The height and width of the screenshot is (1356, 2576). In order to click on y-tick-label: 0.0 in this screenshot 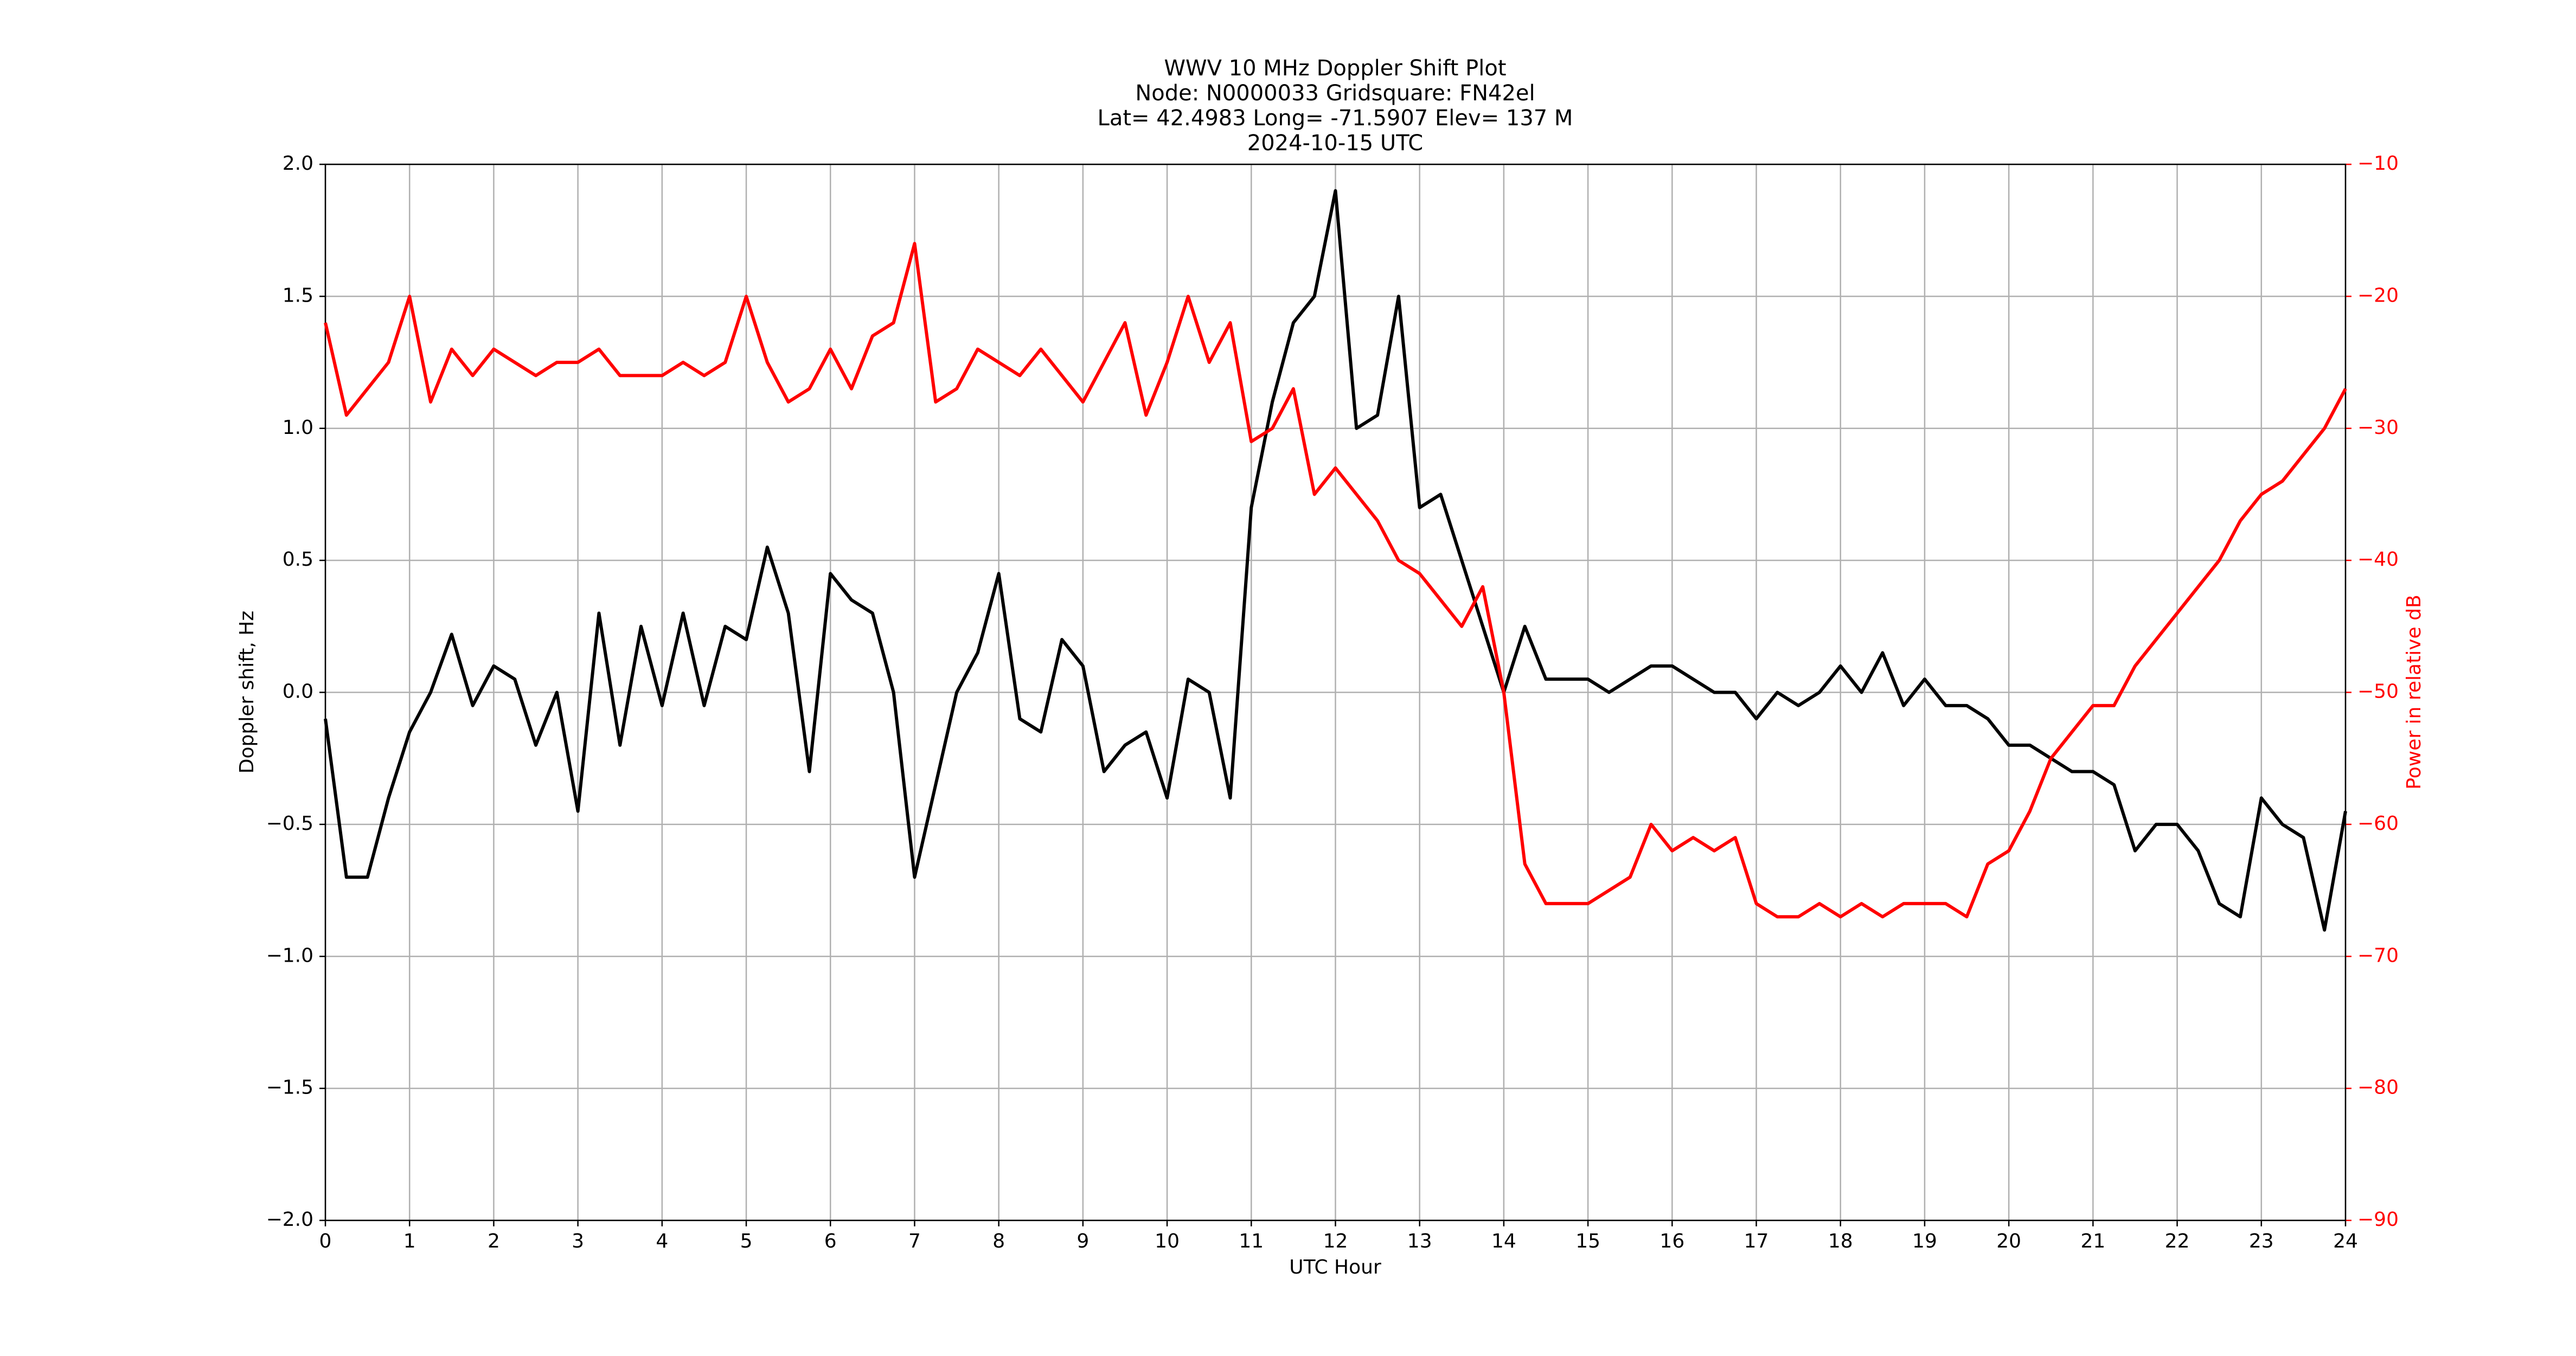, I will do `click(298, 692)`.